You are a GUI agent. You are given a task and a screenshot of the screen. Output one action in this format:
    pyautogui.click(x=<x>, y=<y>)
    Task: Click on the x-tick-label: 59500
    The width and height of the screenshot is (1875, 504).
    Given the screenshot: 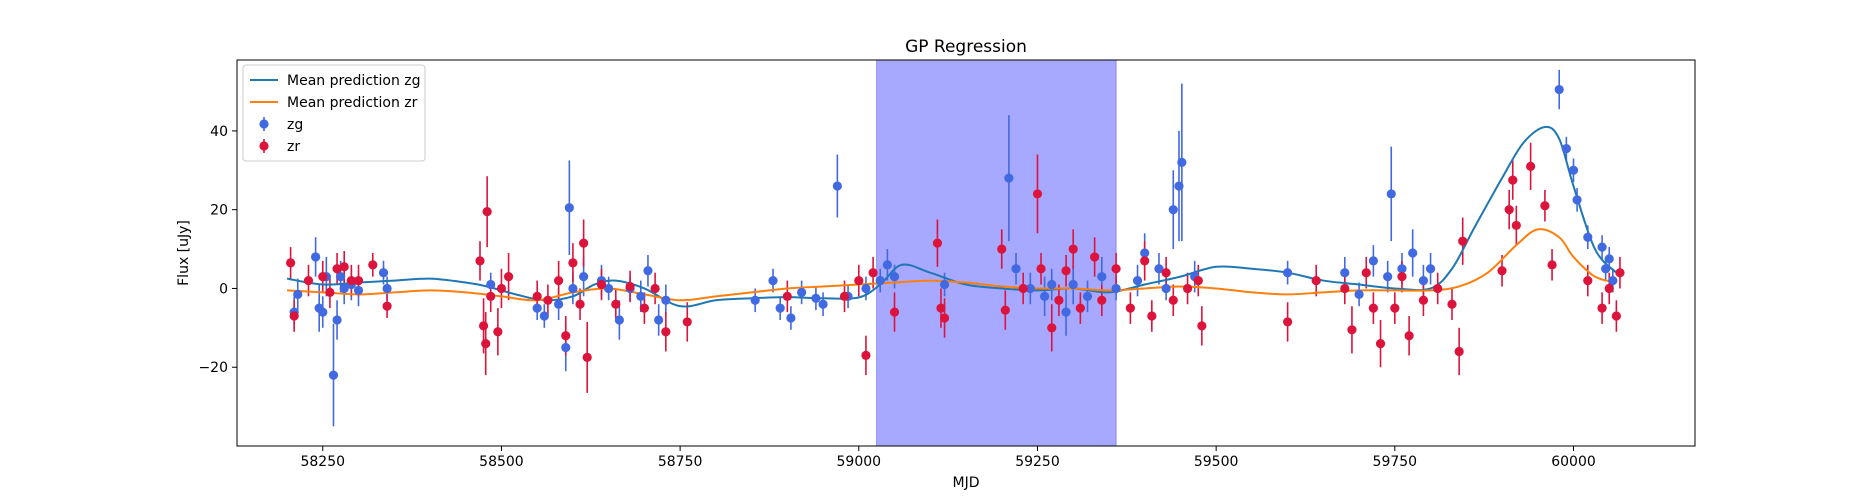 What is the action you would take?
    pyautogui.click(x=1216, y=462)
    